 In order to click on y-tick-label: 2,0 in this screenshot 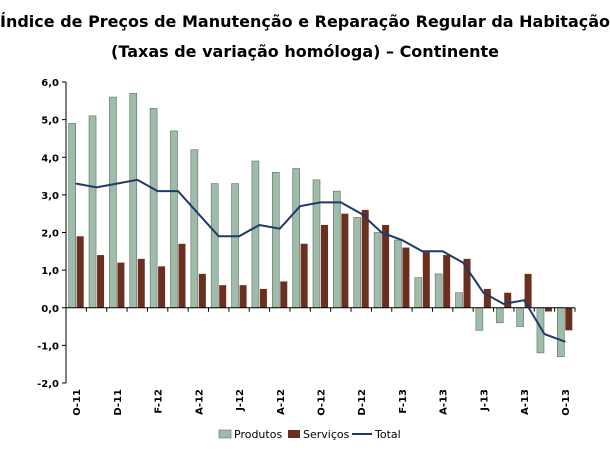, I will do `click(50, 234)`.